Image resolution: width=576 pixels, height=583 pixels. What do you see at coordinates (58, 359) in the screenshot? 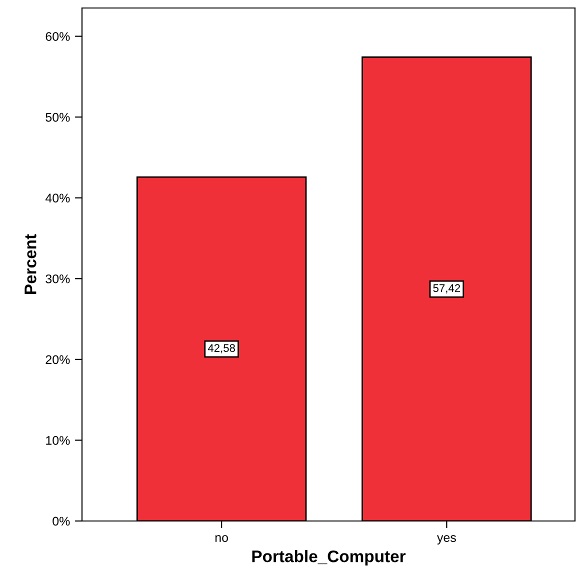
I see `y-tick-label: 20%` at bounding box center [58, 359].